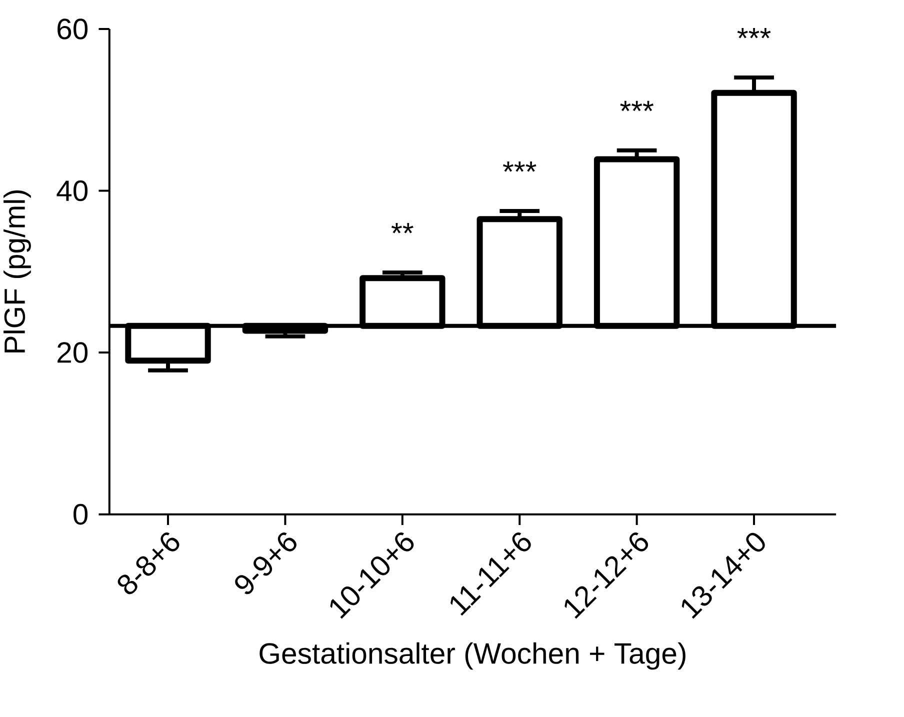 The width and height of the screenshot is (904, 717). I want to click on y-tick-label: 0, so click(81, 514).